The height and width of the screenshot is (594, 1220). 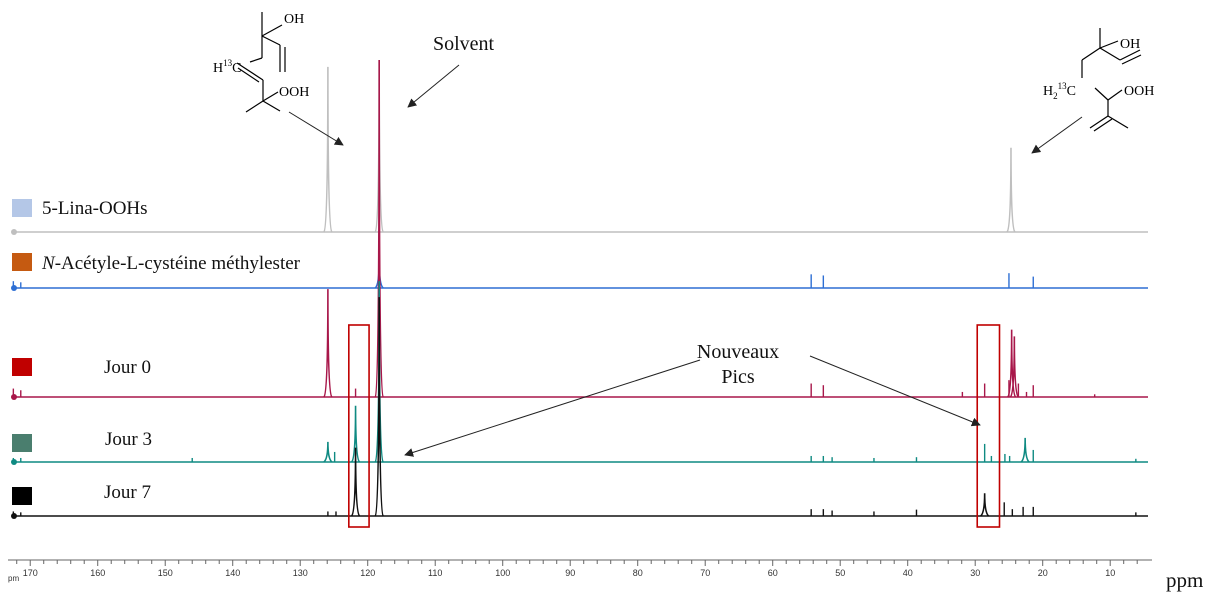 I want to click on new-peaks-annotation: Nouveaux Pics, so click(x=738, y=365).